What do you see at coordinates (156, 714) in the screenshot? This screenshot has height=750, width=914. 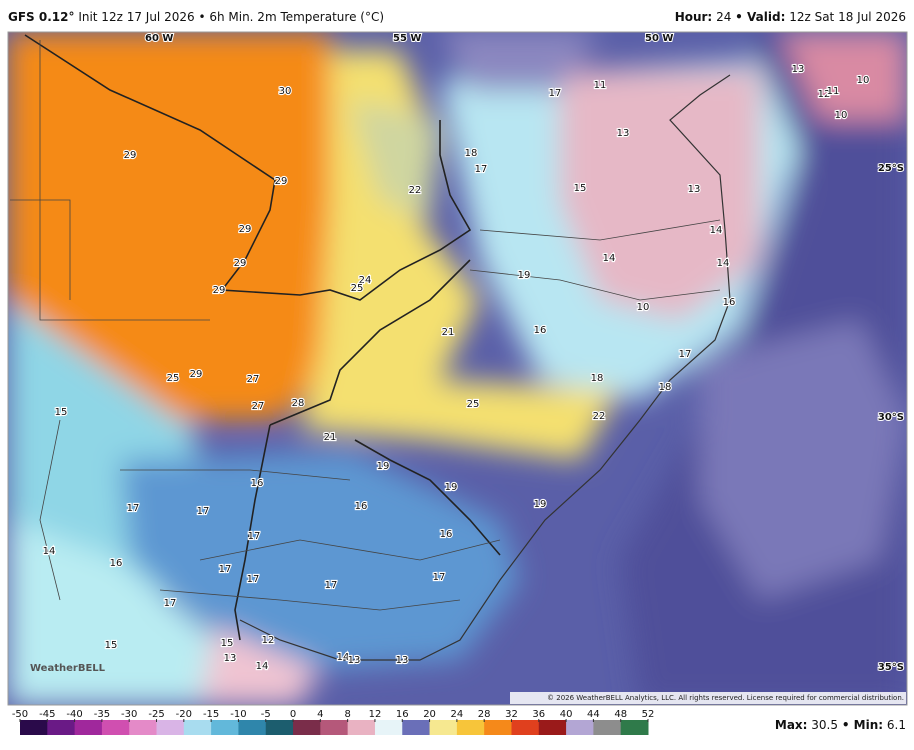 I see `colorbar-tick-label: -25` at bounding box center [156, 714].